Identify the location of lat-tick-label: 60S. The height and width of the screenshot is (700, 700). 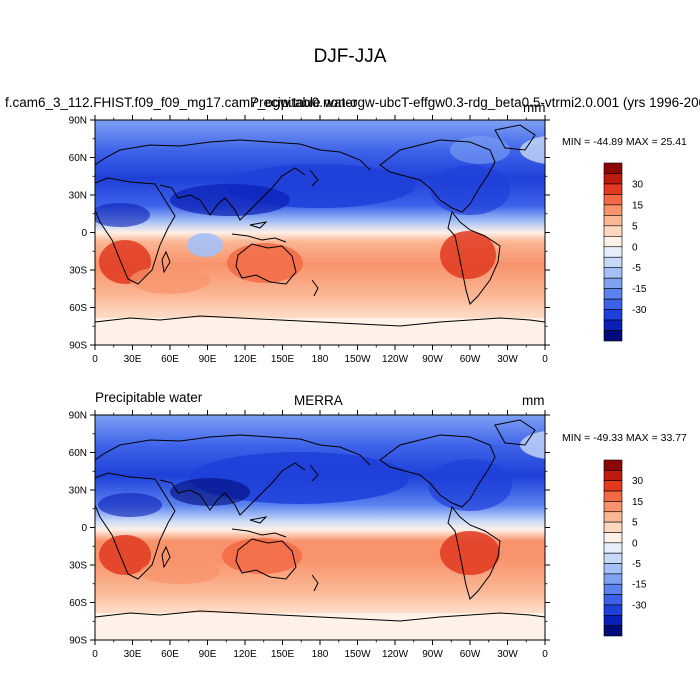
(78, 308).